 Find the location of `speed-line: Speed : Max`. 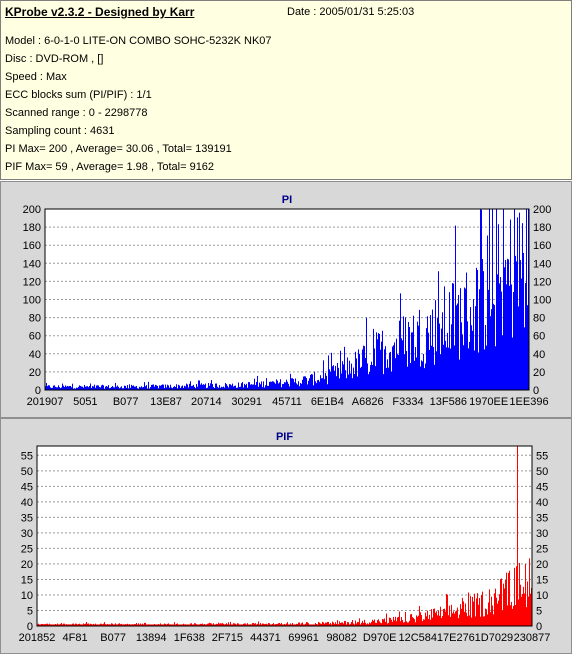

speed-line: Speed : Max is located at coordinates (36, 77).